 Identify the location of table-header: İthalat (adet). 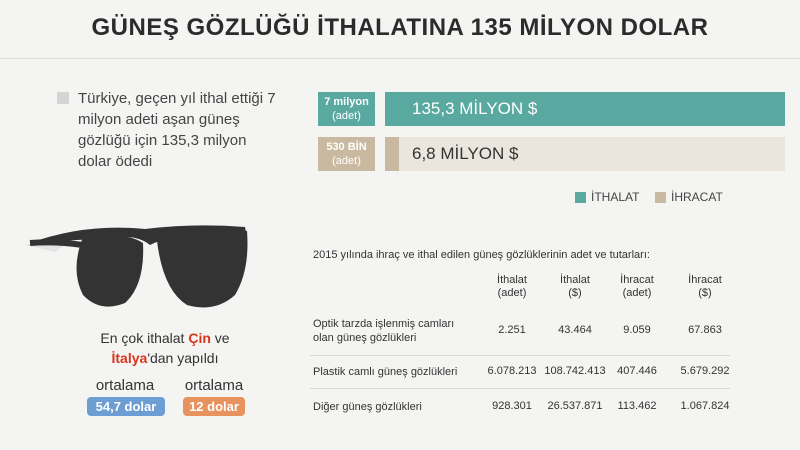
(512, 287).